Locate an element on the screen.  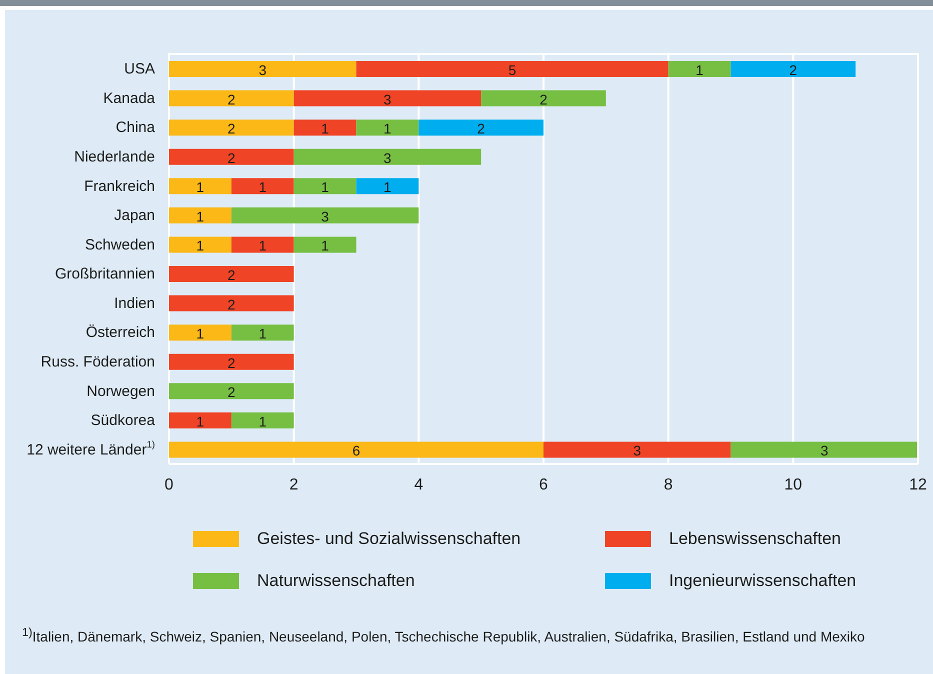
y-tick-label: USA is located at coordinates (139, 69).